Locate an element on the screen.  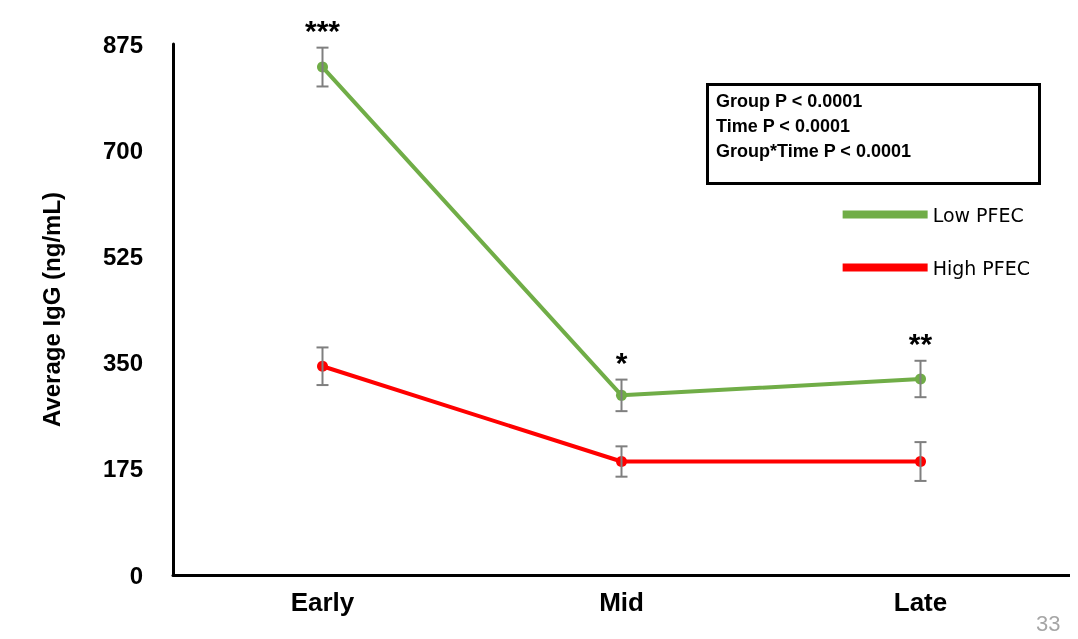
y-axis-title: Average IgG (ng/mL) is located at coordinates (51, 309).